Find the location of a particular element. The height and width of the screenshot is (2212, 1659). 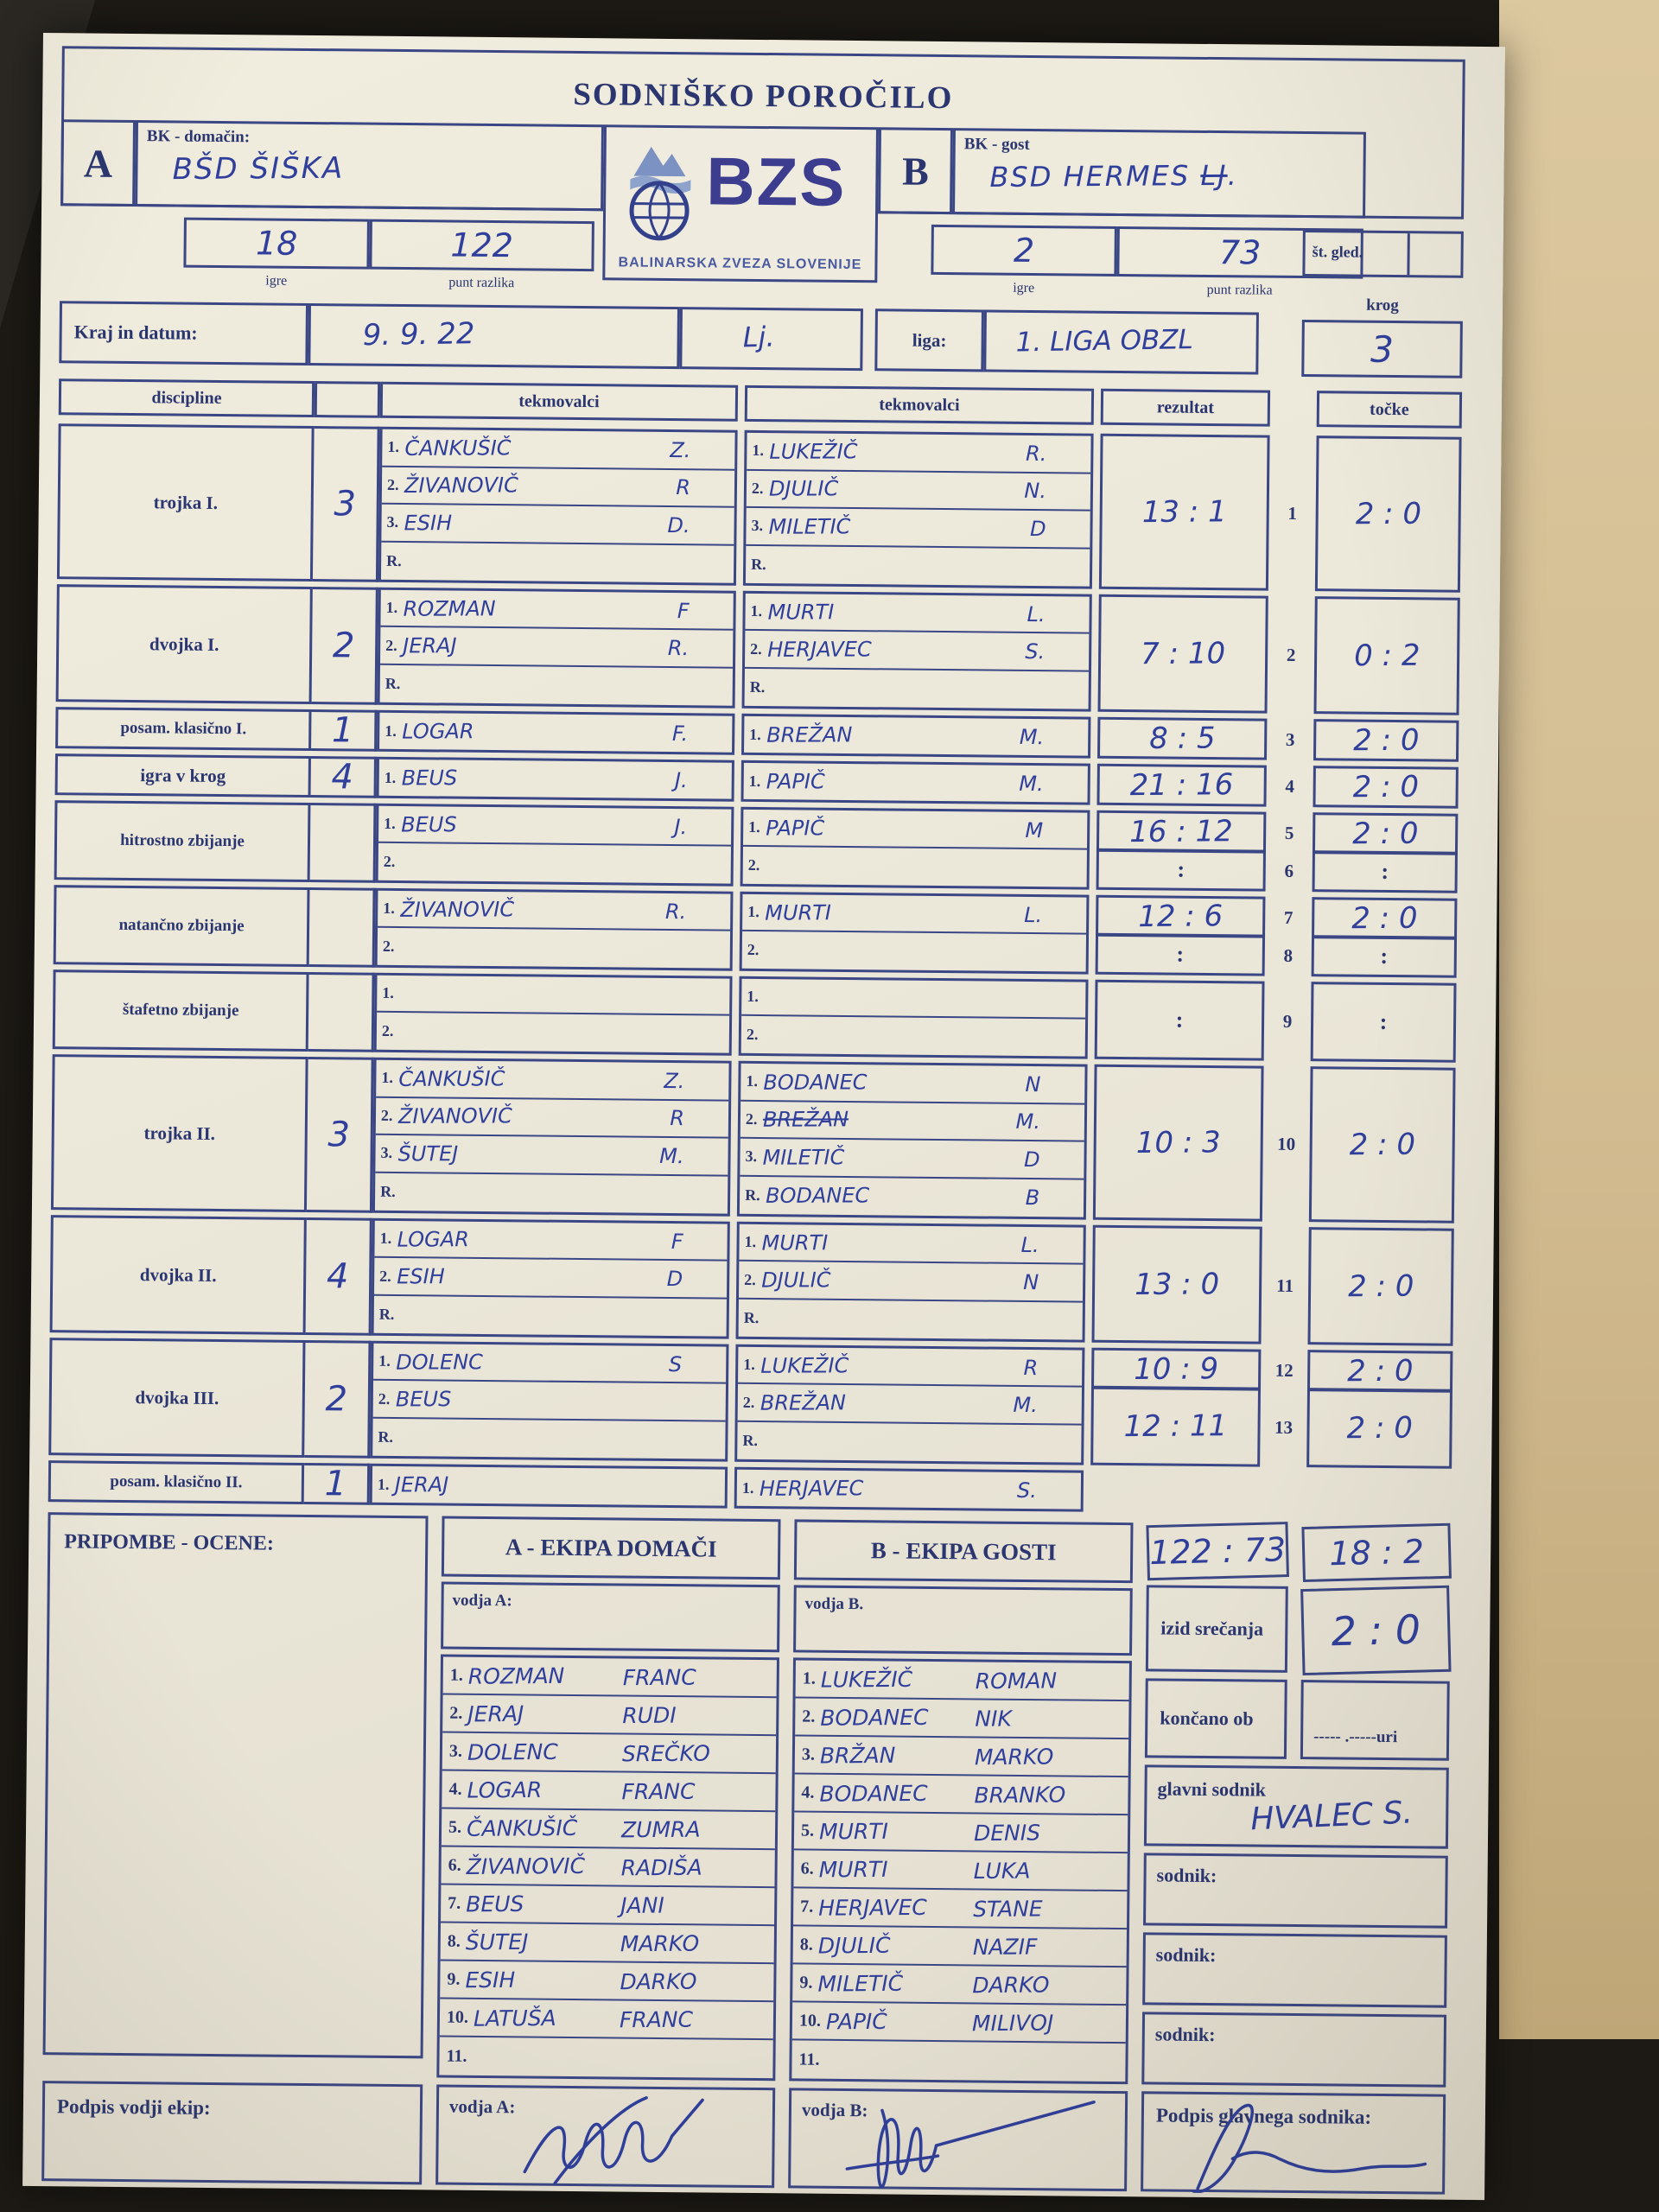

result-column: : is located at coordinates (1179, 1020).